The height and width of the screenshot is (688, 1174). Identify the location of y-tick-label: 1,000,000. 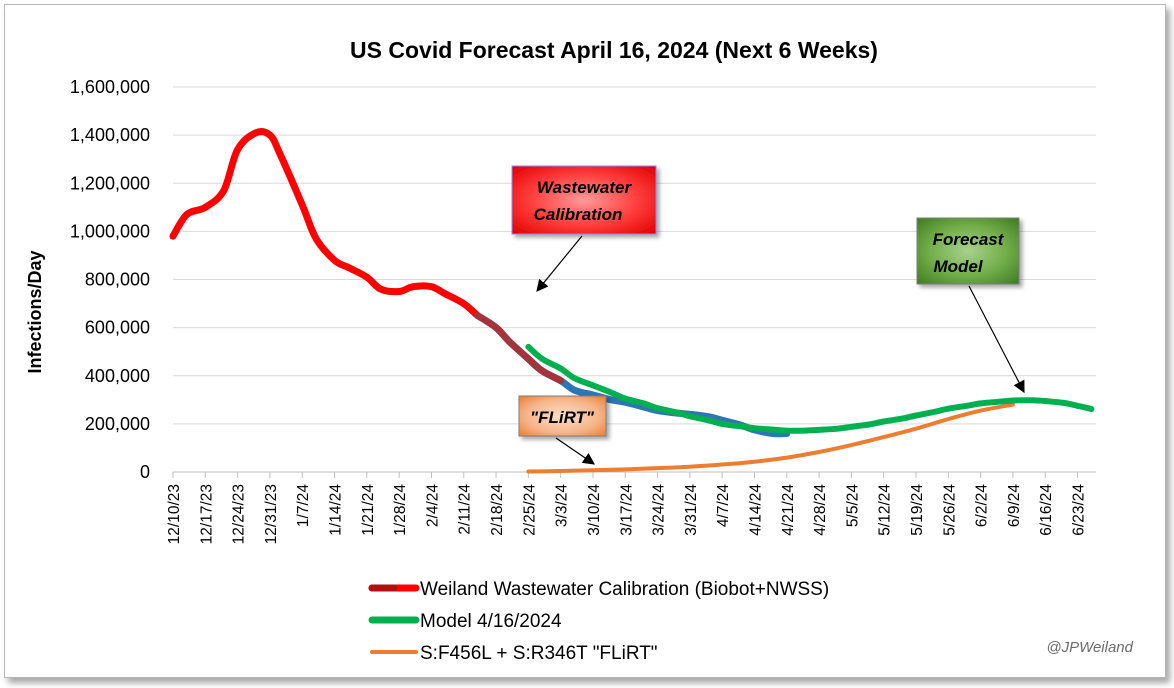
(110, 231).